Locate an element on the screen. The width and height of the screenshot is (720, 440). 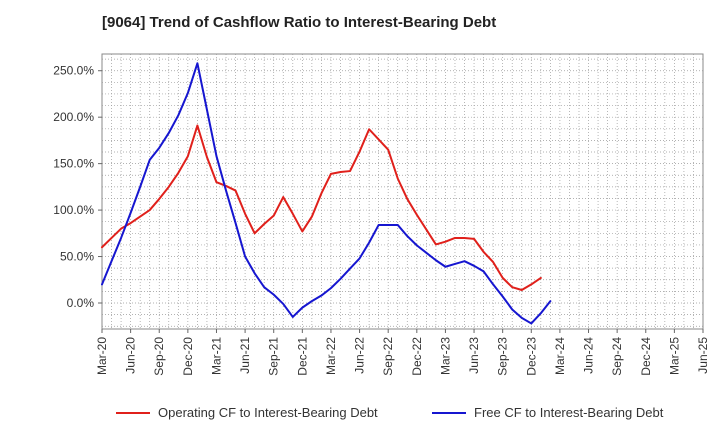
x-tick-label: Jun-23 is located at coordinates (474, 355).